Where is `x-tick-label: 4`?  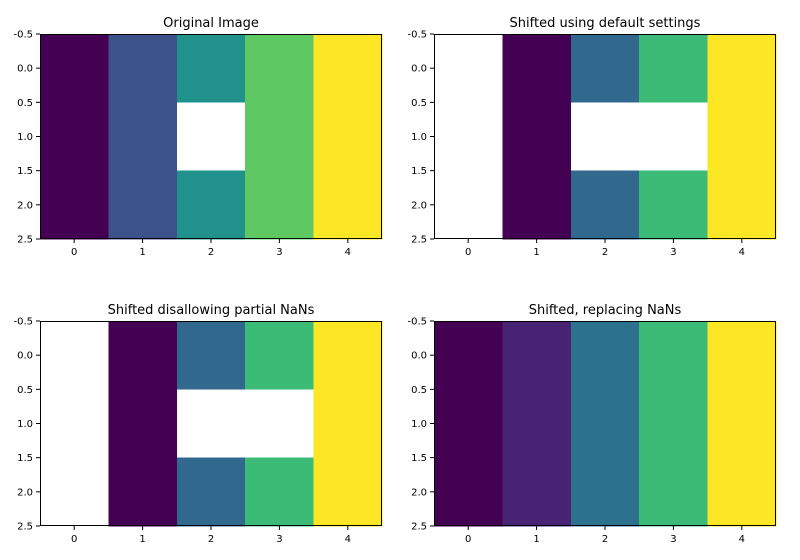
x-tick-label: 4 is located at coordinates (348, 252).